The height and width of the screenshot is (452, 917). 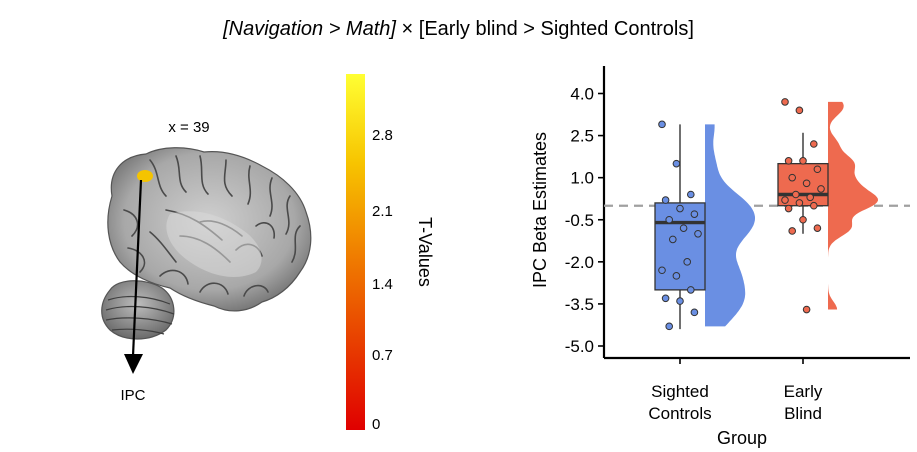 I want to click on y-tick-label: -0.5, so click(x=579, y=220).